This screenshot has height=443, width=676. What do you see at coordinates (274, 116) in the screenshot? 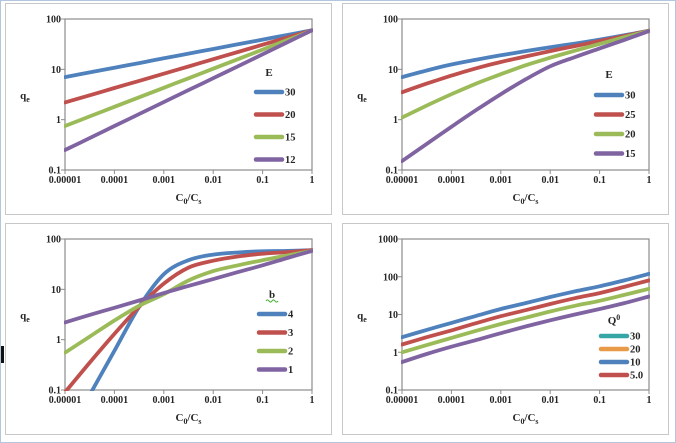
I see `legend: E 30 20 15 12` at bounding box center [274, 116].